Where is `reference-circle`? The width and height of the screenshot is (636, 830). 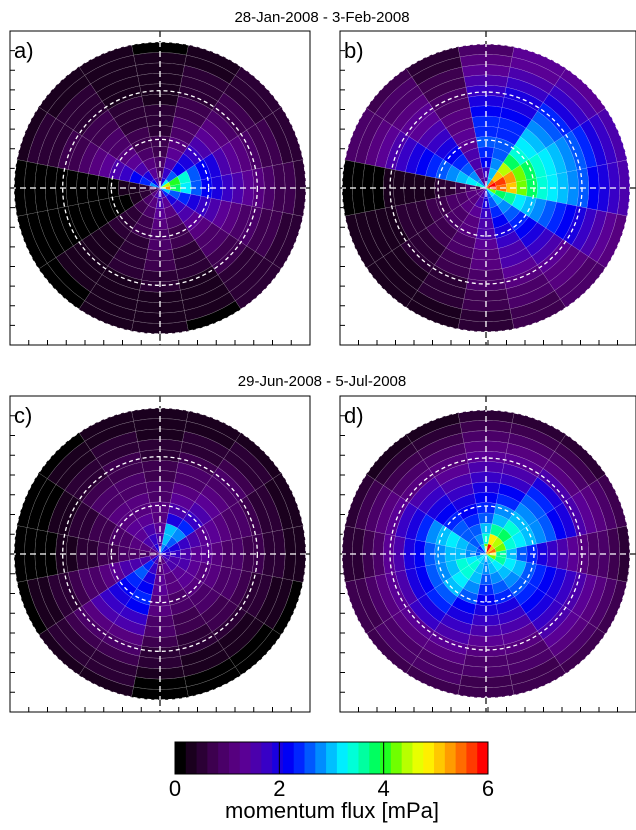
reference-circle is located at coordinates (160, 554).